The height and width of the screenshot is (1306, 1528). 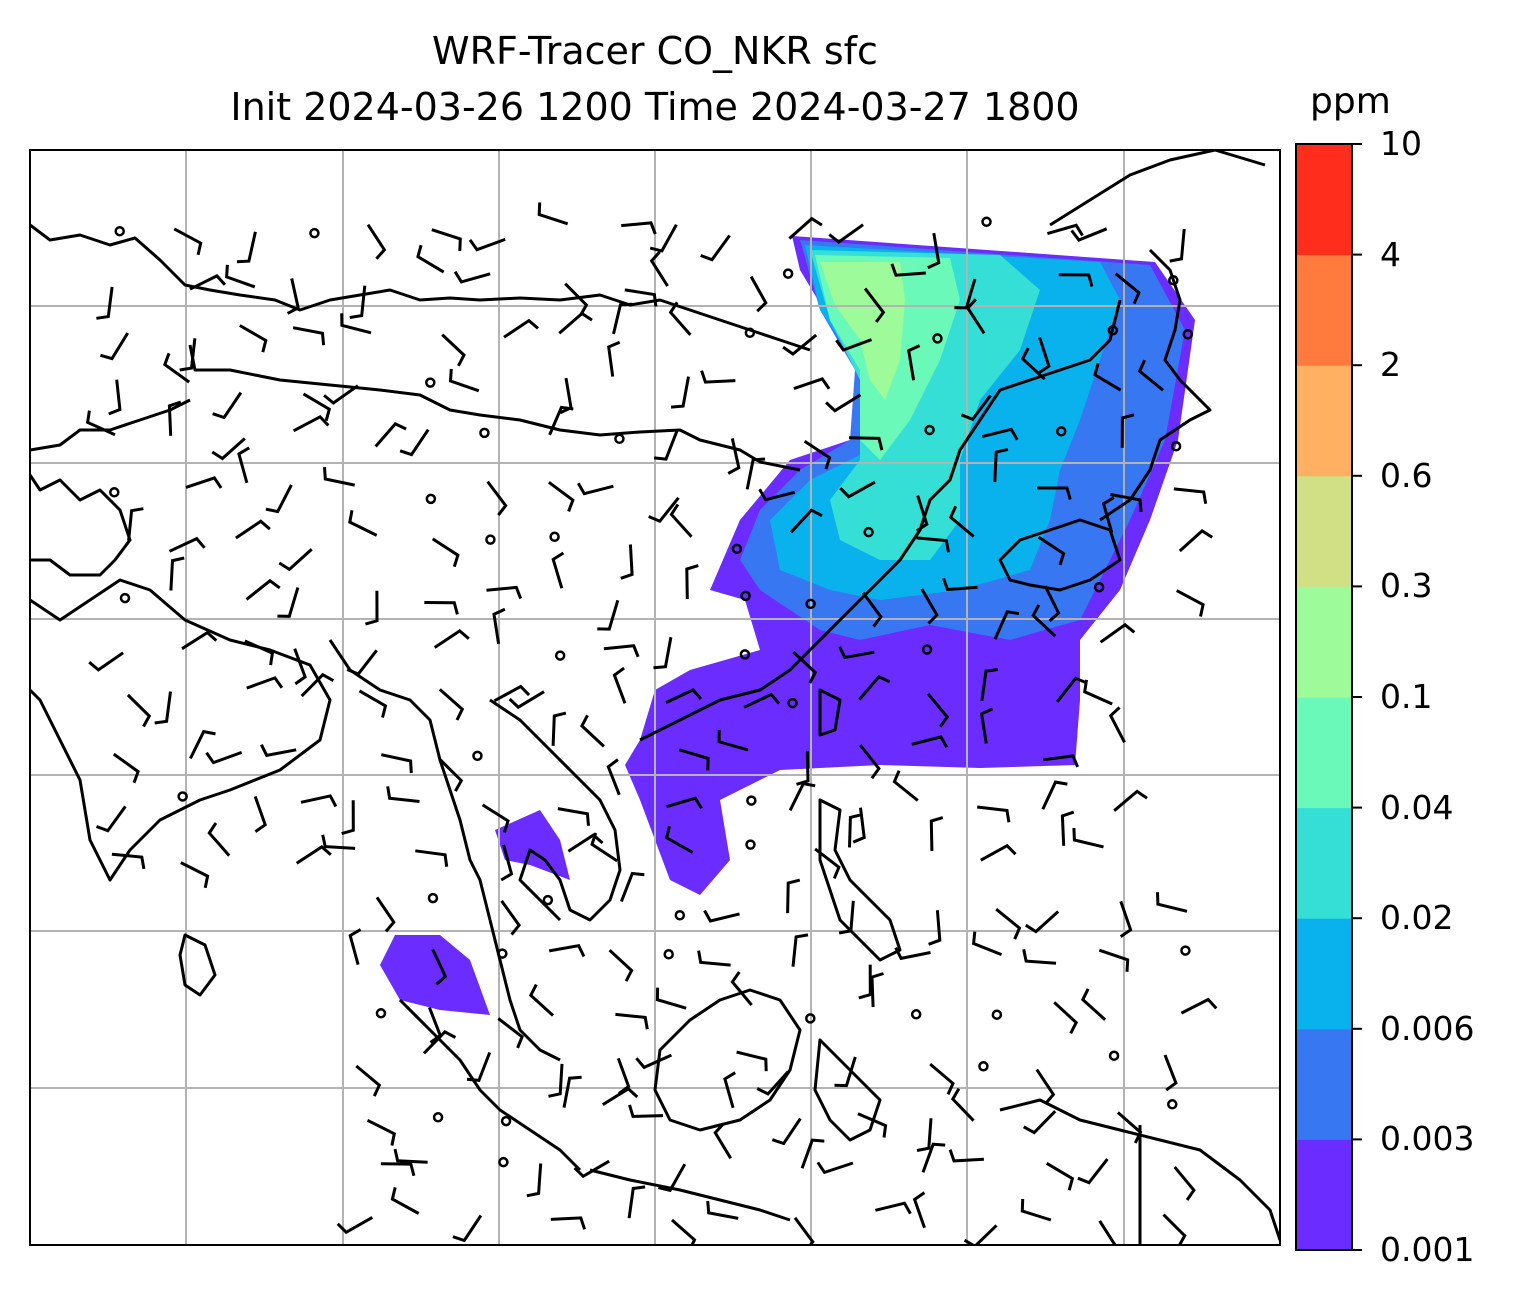 What do you see at coordinates (181, 730) in the screenshot?
I see `coast-india` at bounding box center [181, 730].